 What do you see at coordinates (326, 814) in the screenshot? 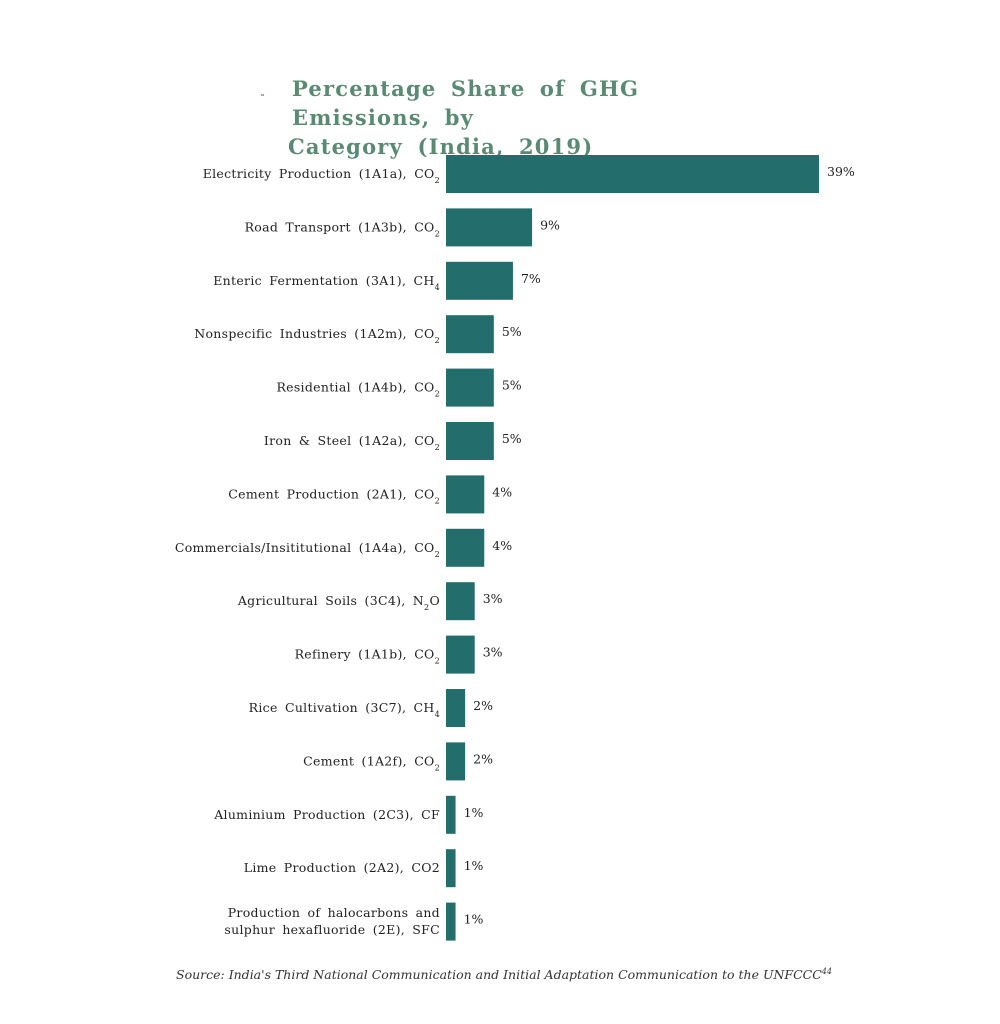
I see `category-label-13: Aluminium Production (2C3), CF` at bounding box center [326, 814].